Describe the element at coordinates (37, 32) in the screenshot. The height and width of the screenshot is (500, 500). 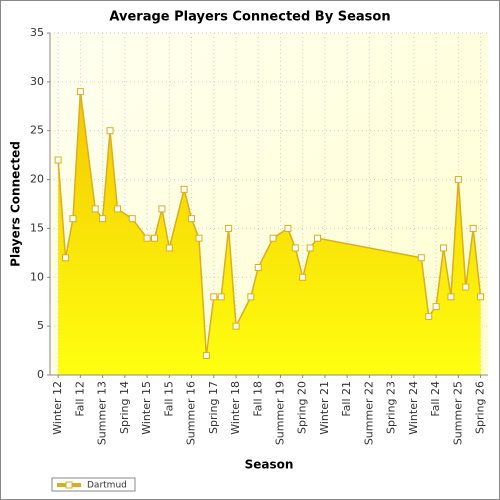
I see `y-tick-label: 35` at that location.